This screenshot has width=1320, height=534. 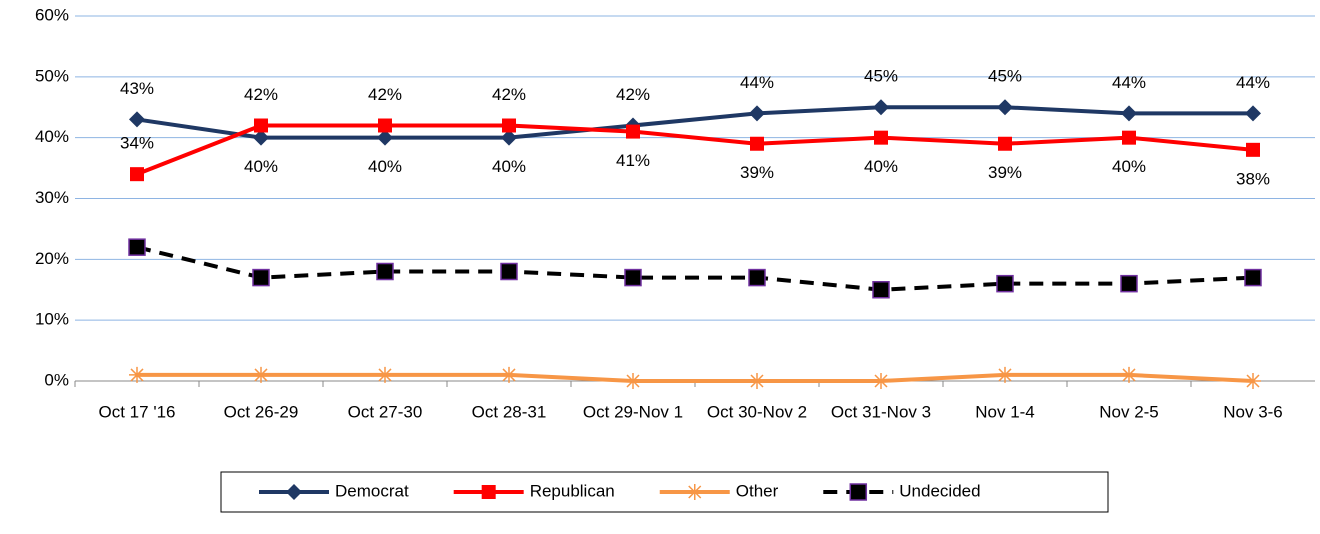 What do you see at coordinates (261, 411) in the screenshot?
I see `x-tick-label: Oct 26-29` at bounding box center [261, 411].